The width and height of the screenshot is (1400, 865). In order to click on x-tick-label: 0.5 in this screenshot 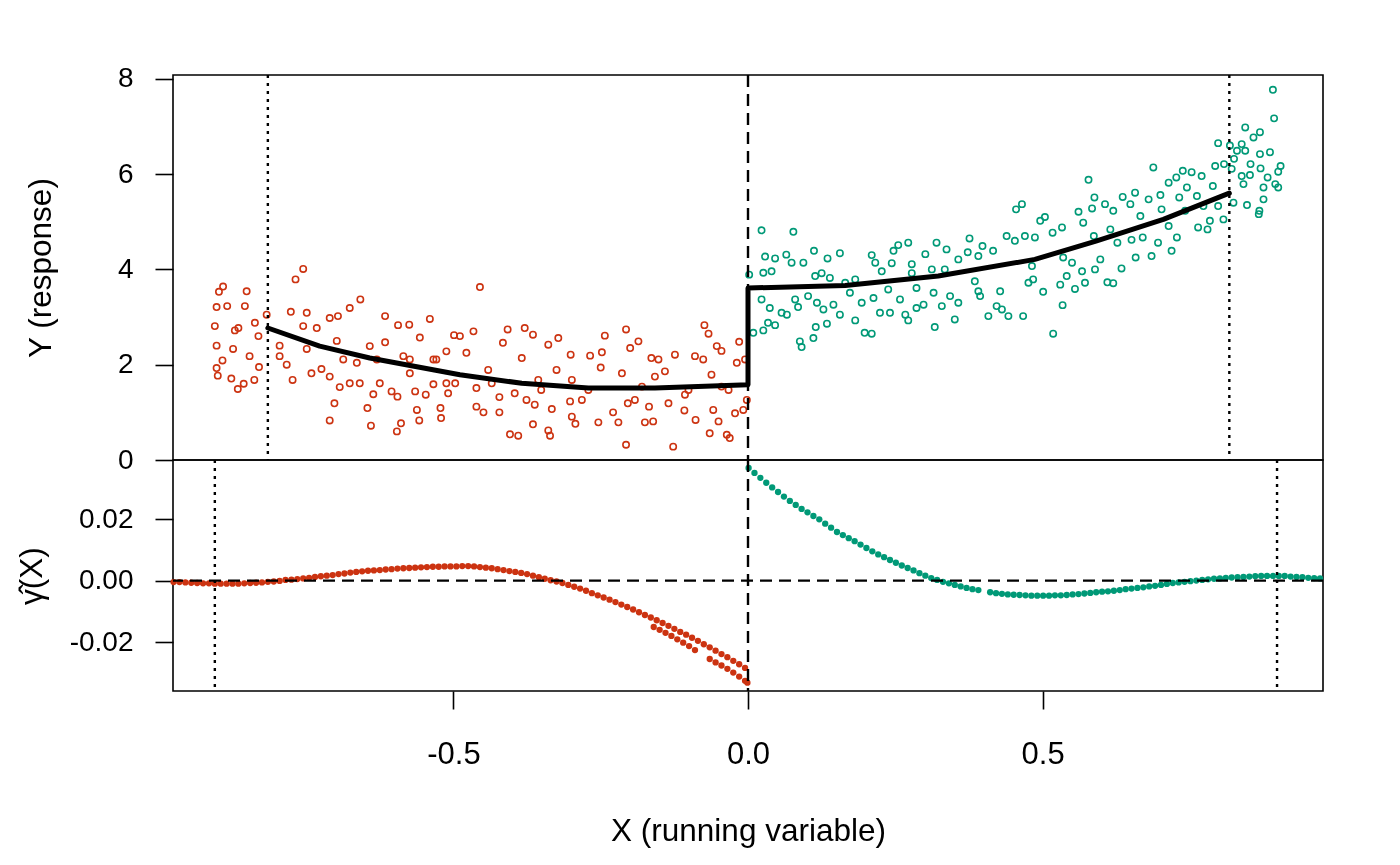, I will do `click(1043, 753)`.